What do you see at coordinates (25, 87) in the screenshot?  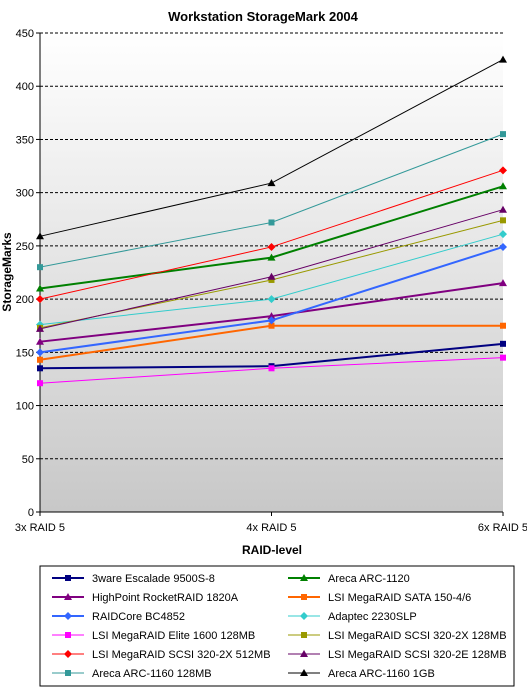 I see `y-tick-label: 400` at bounding box center [25, 87].